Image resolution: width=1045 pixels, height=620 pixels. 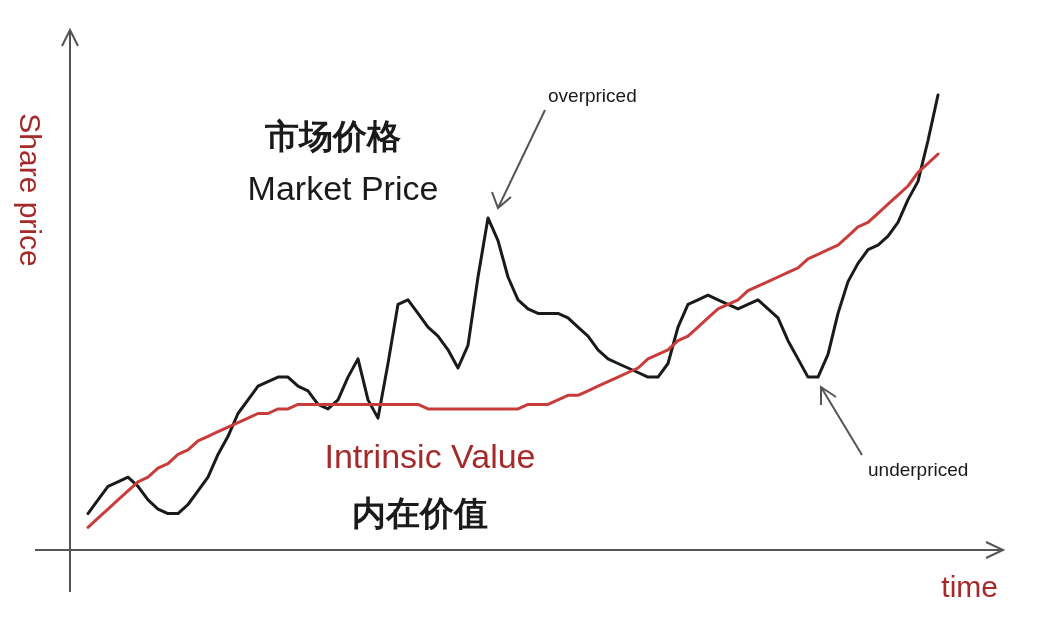 I want to click on annotation: 内在价值, so click(x=420, y=513).